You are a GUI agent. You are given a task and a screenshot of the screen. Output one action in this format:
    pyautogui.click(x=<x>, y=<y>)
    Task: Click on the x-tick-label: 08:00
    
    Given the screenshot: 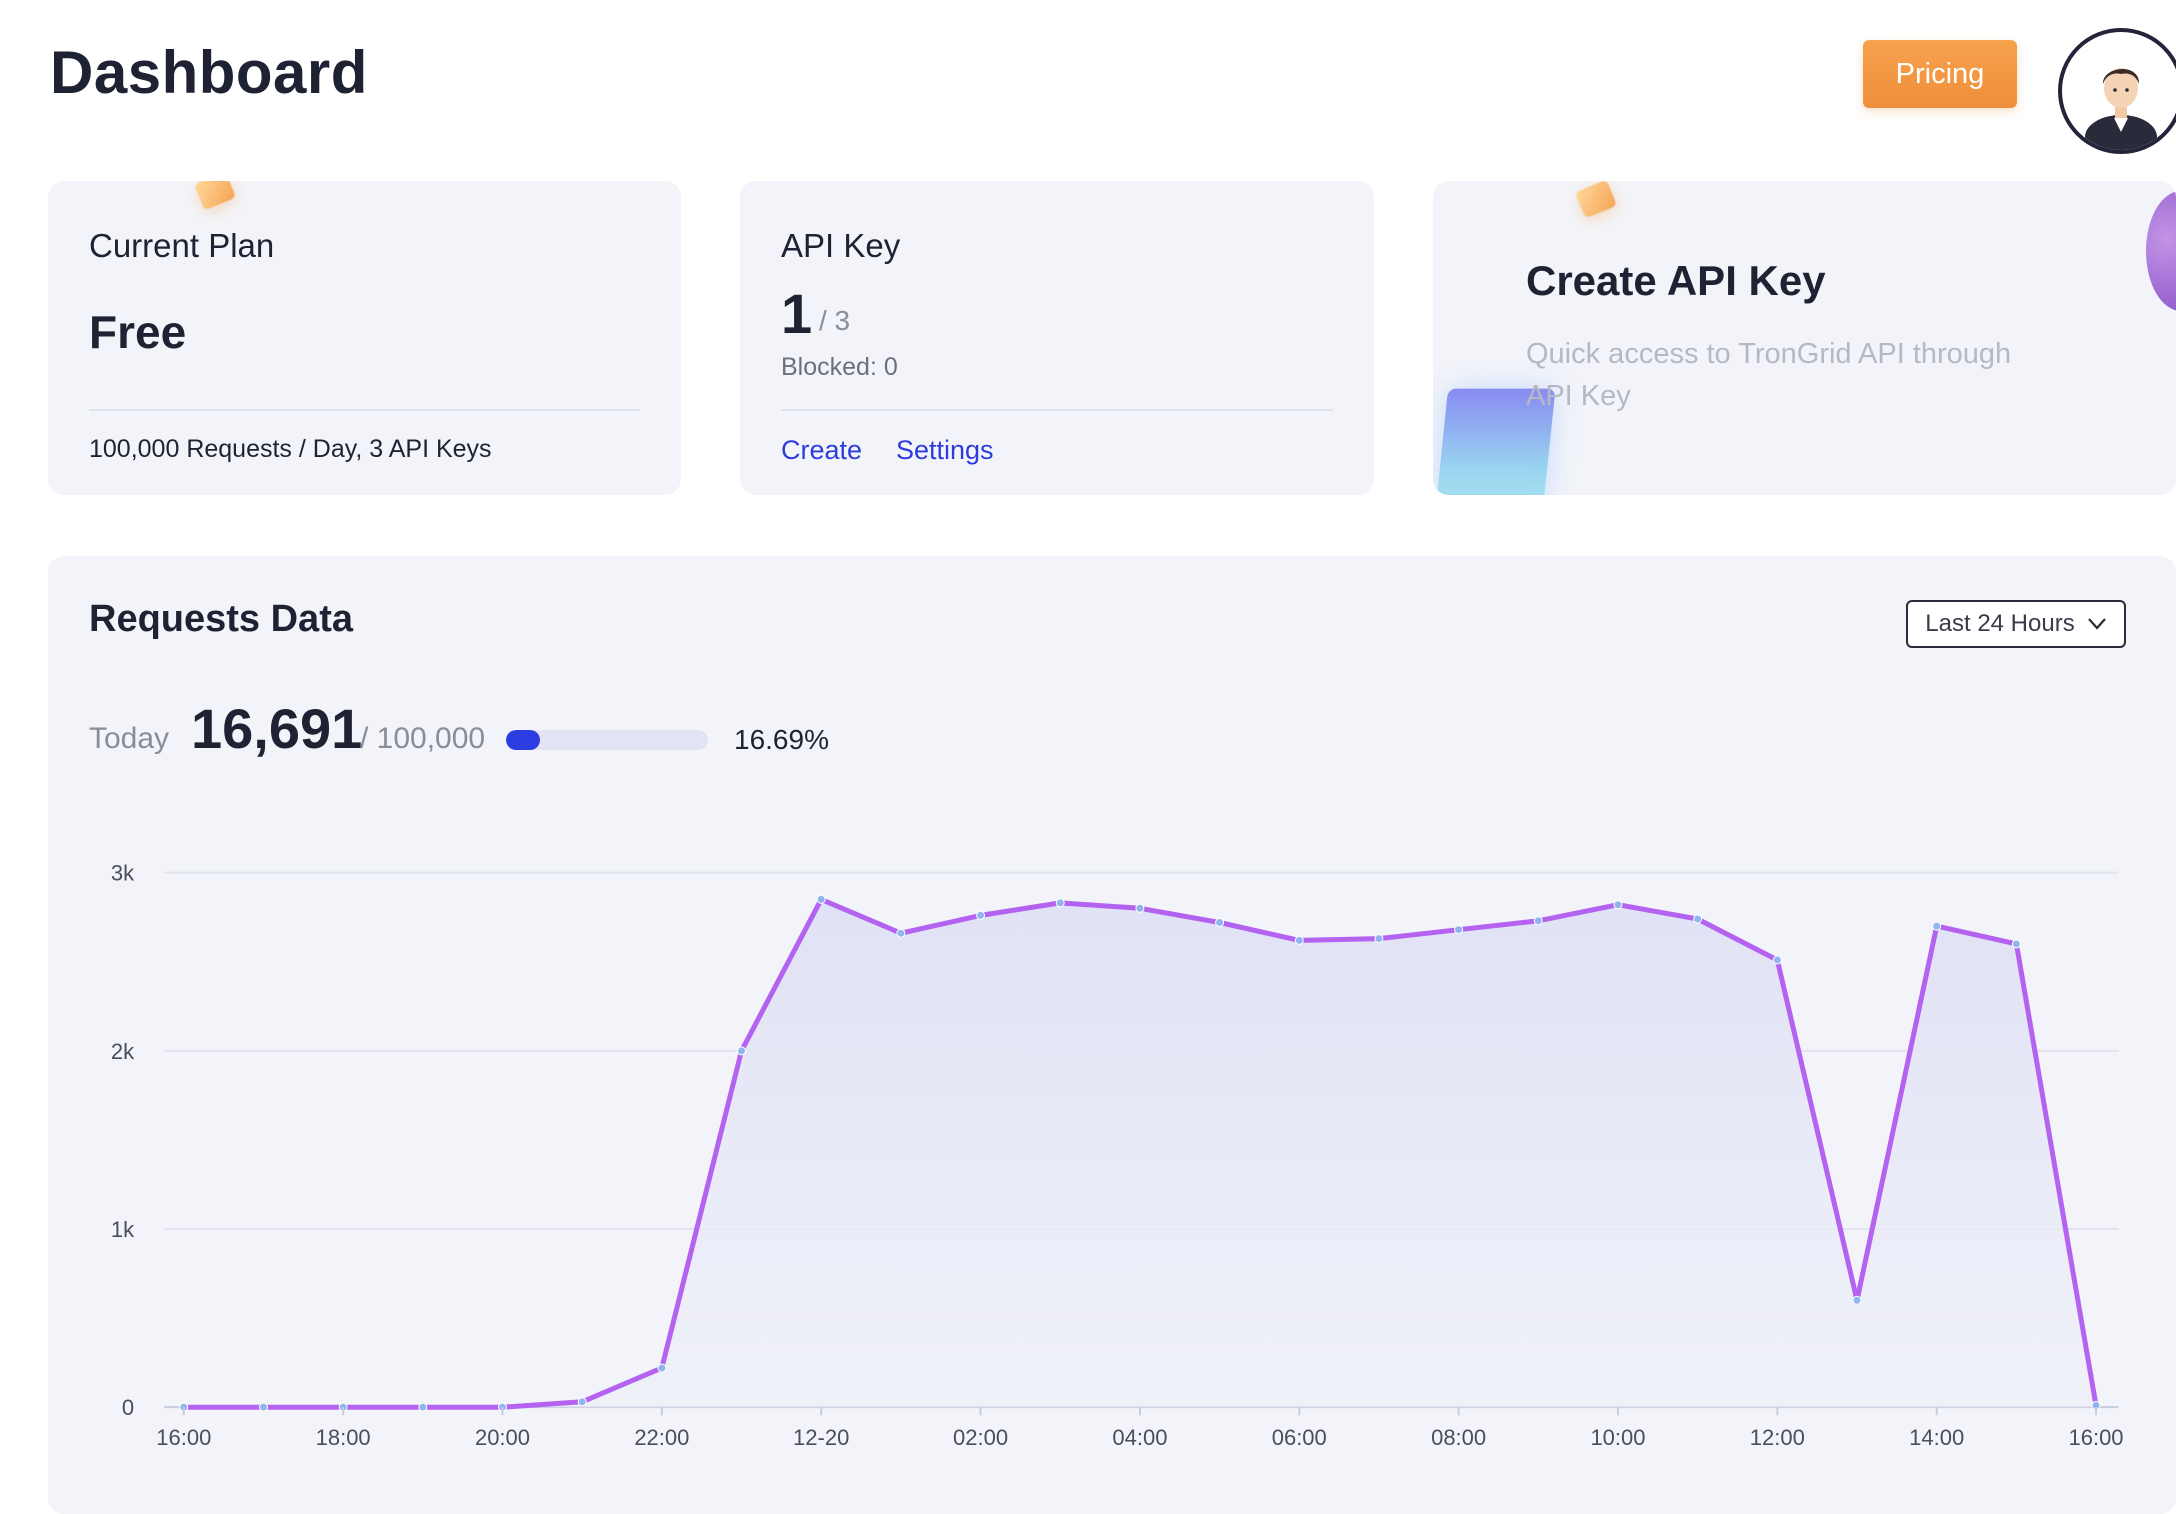 What is the action you would take?
    pyautogui.click(x=1458, y=1437)
    